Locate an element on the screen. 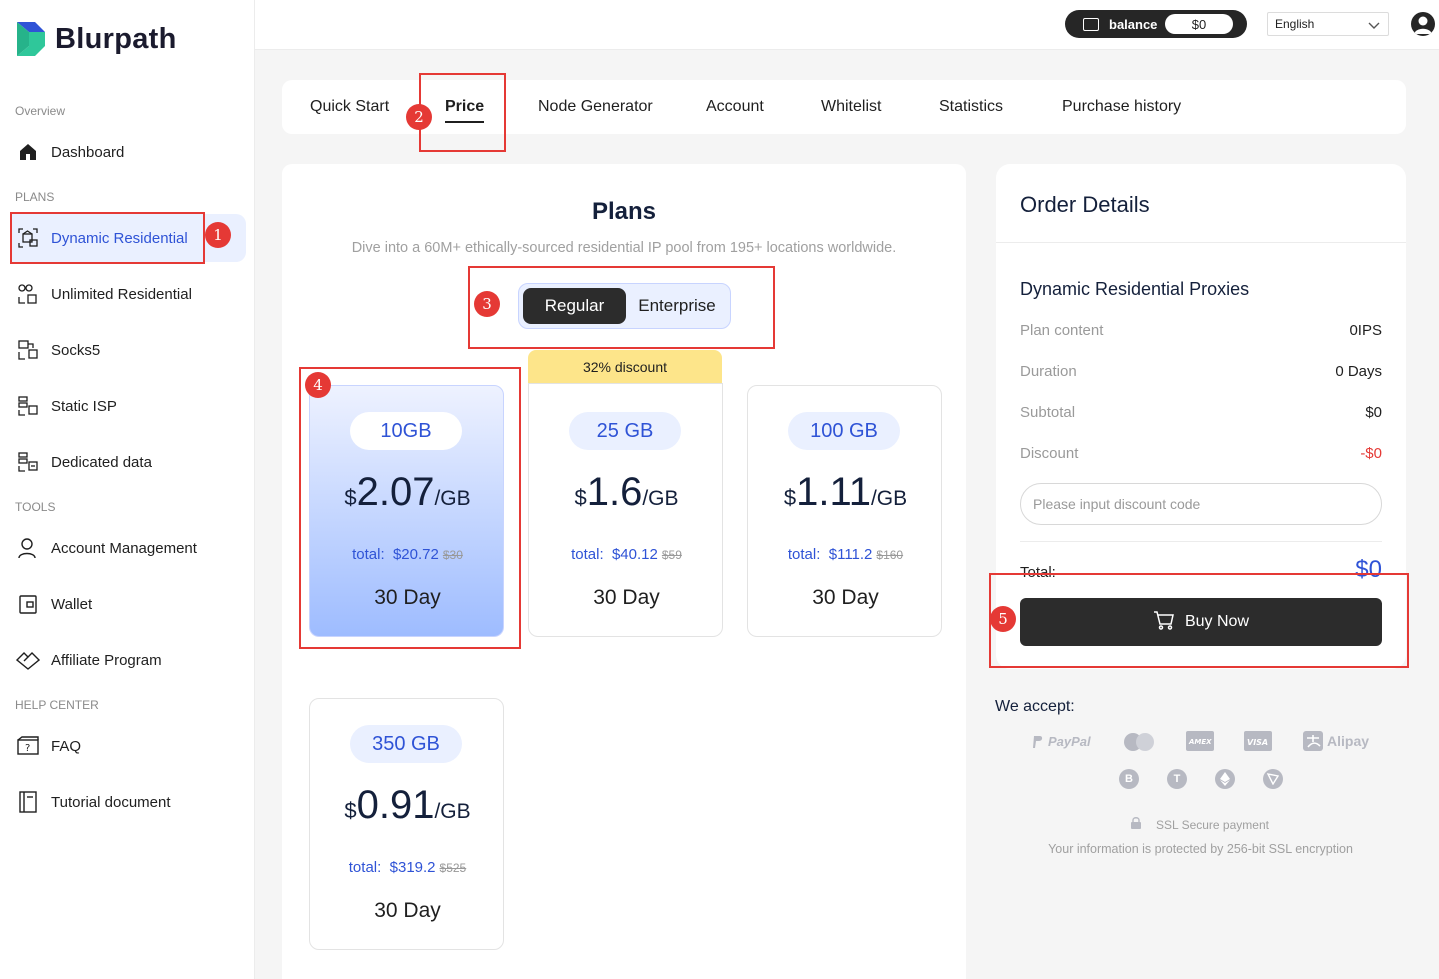  tab-quick-start: Quick Start is located at coordinates (350, 106).